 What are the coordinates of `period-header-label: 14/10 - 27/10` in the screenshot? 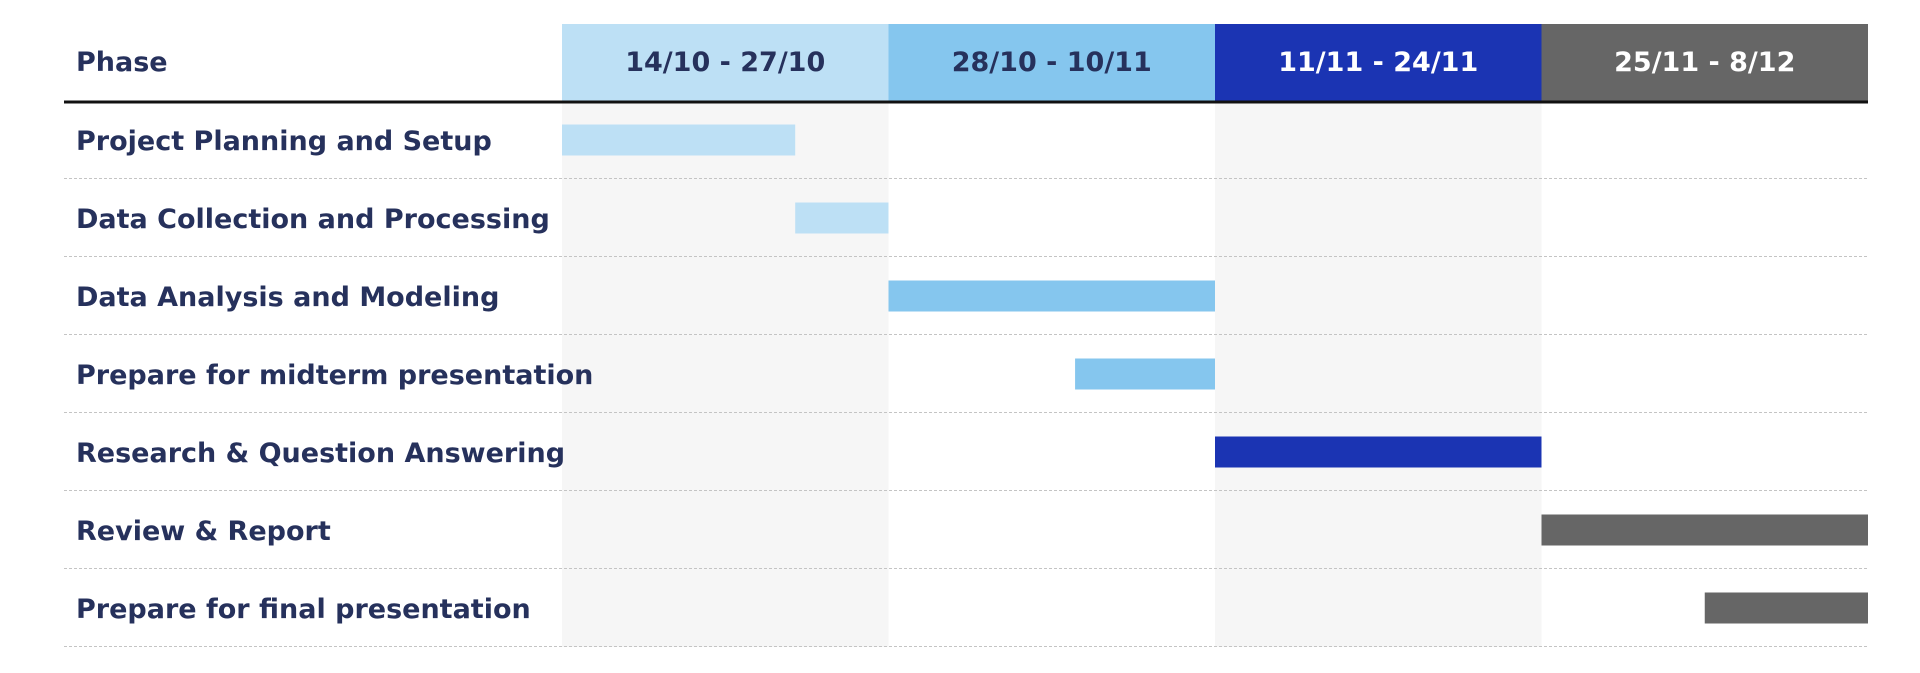 It's located at (725, 62).